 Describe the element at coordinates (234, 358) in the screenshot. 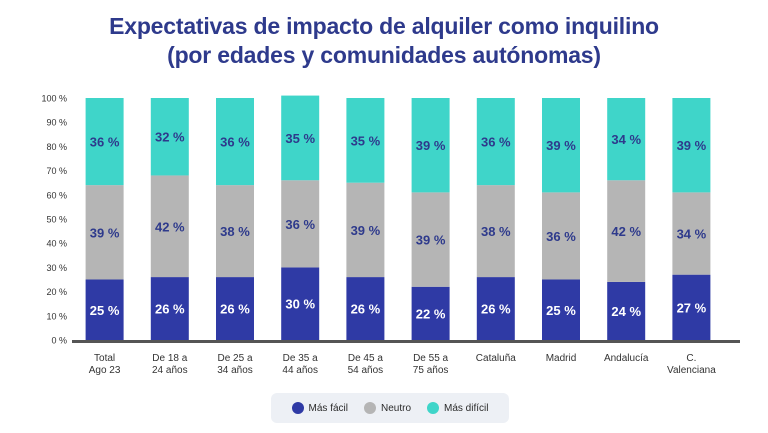

I see `x-tick-label: De 25 a` at that location.